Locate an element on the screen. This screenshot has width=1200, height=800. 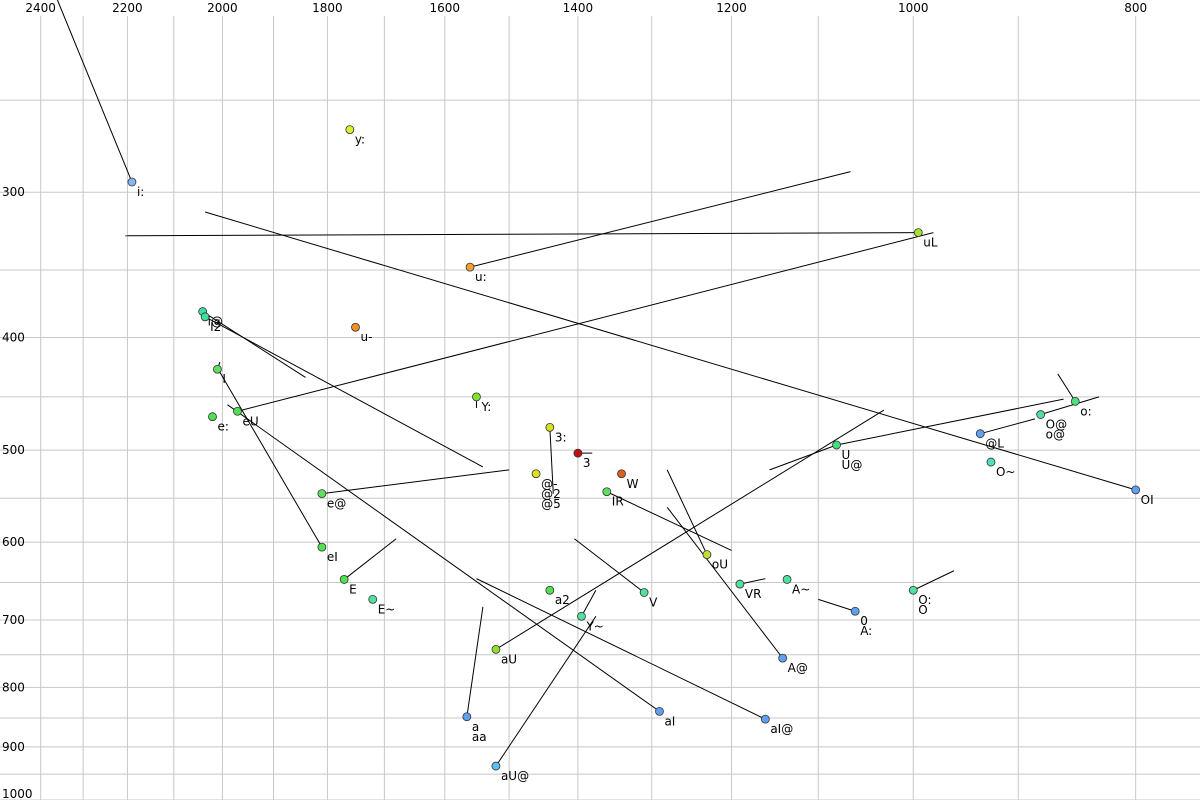
point-label: a2 is located at coordinates (562, 600).